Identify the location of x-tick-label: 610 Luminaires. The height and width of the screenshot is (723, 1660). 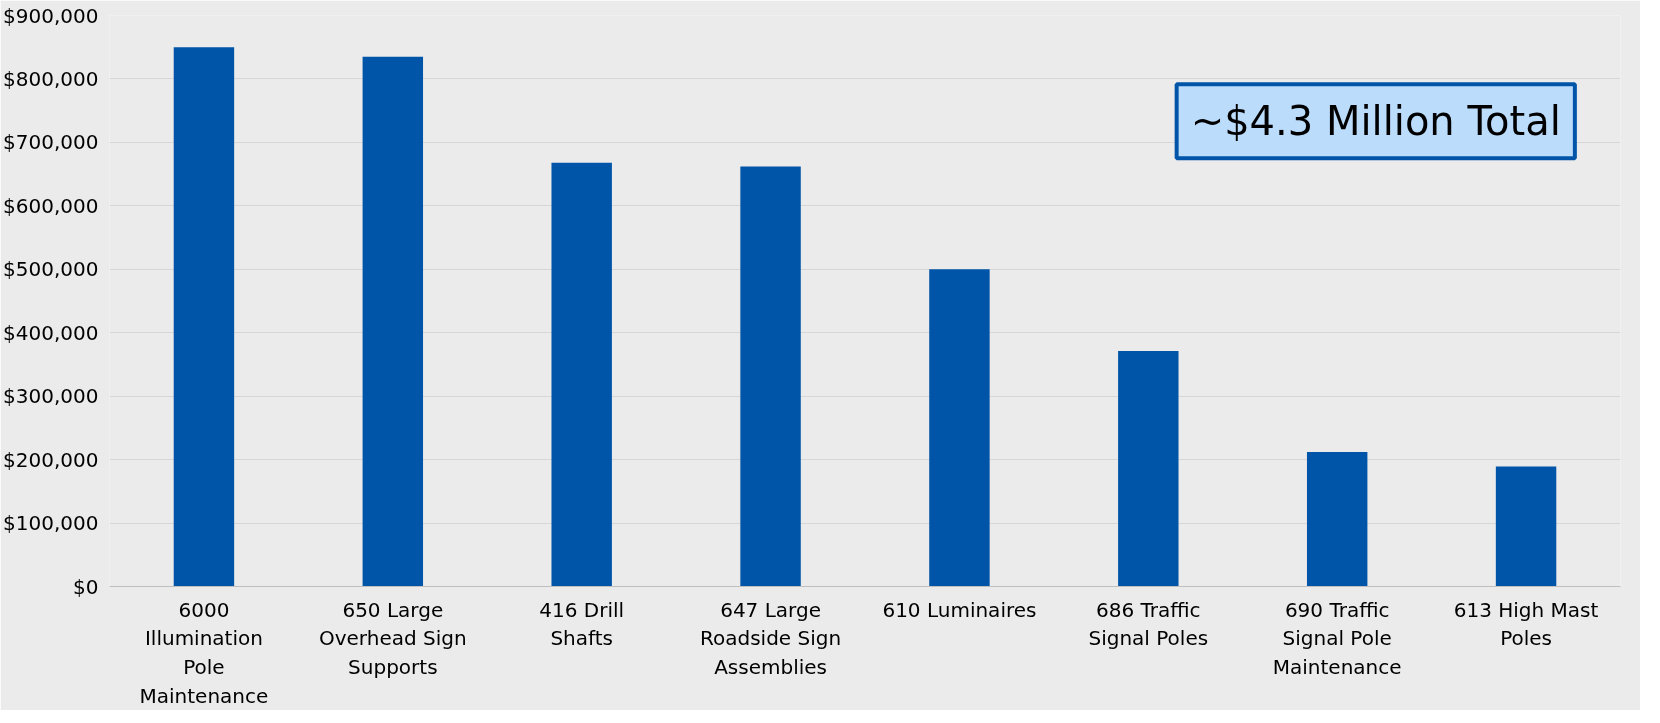
(959, 609).